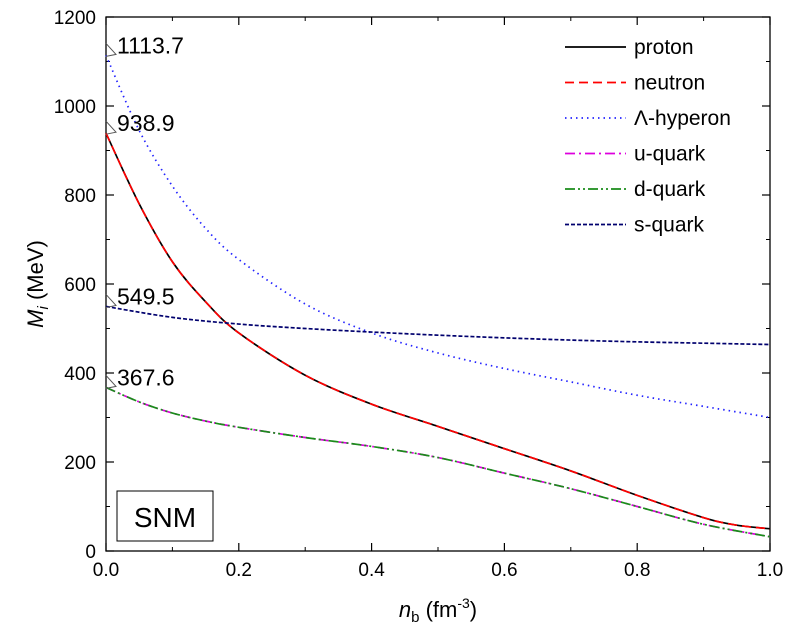 Image resolution: width=789 pixels, height=639 pixels. What do you see at coordinates (405, 609) in the screenshot?
I see `x-axis-title-main: n` at bounding box center [405, 609].